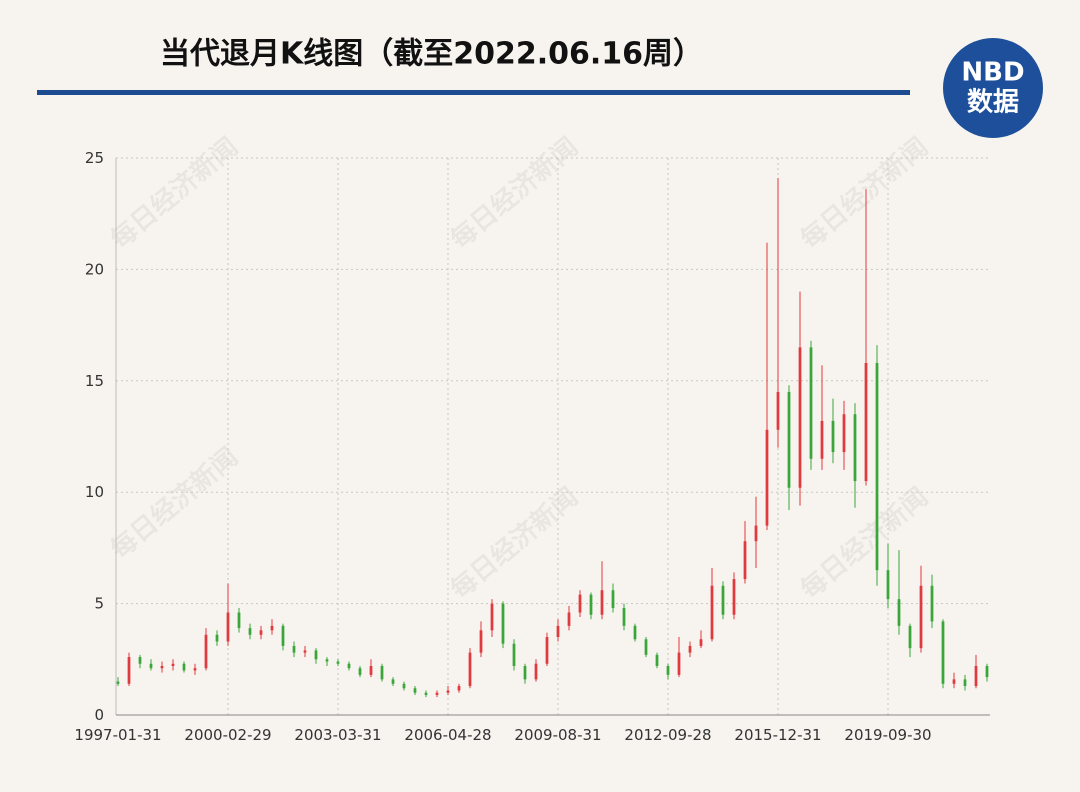  What do you see at coordinates (993, 103) in the screenshot?
I see `logo-sub: 数据` at bounding box center [993, 103].